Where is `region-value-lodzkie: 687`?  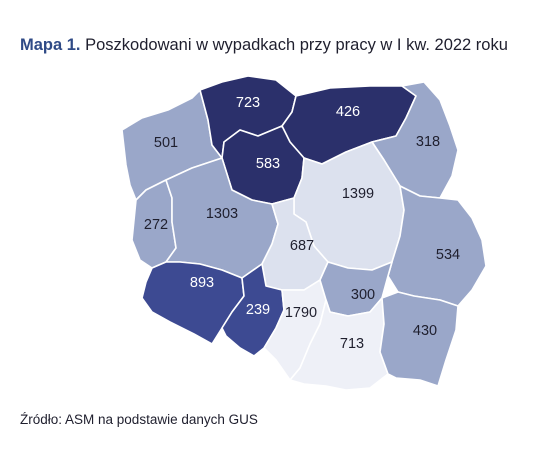
region-value-lodzkie: 687 is located at coordinates (302, 246).